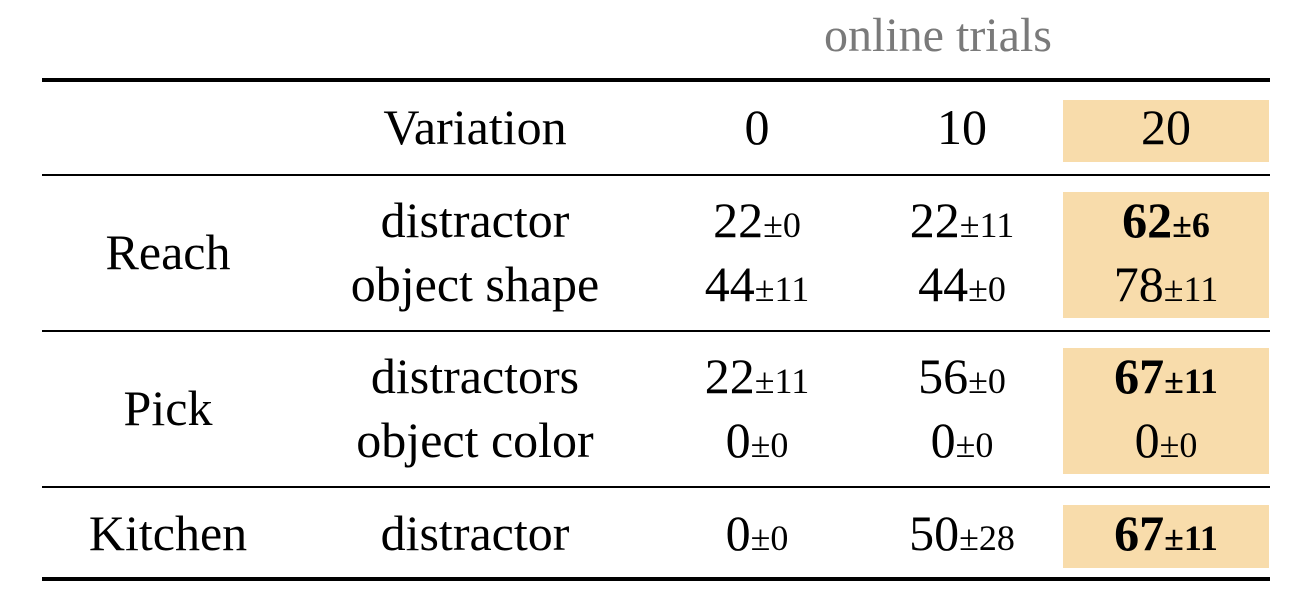 The image size is (1316, 600). What do you see at coordinates (1166, 255) in the screenshot?
I see `highlight-col-20-reach` at bounding box center [1166, 255].